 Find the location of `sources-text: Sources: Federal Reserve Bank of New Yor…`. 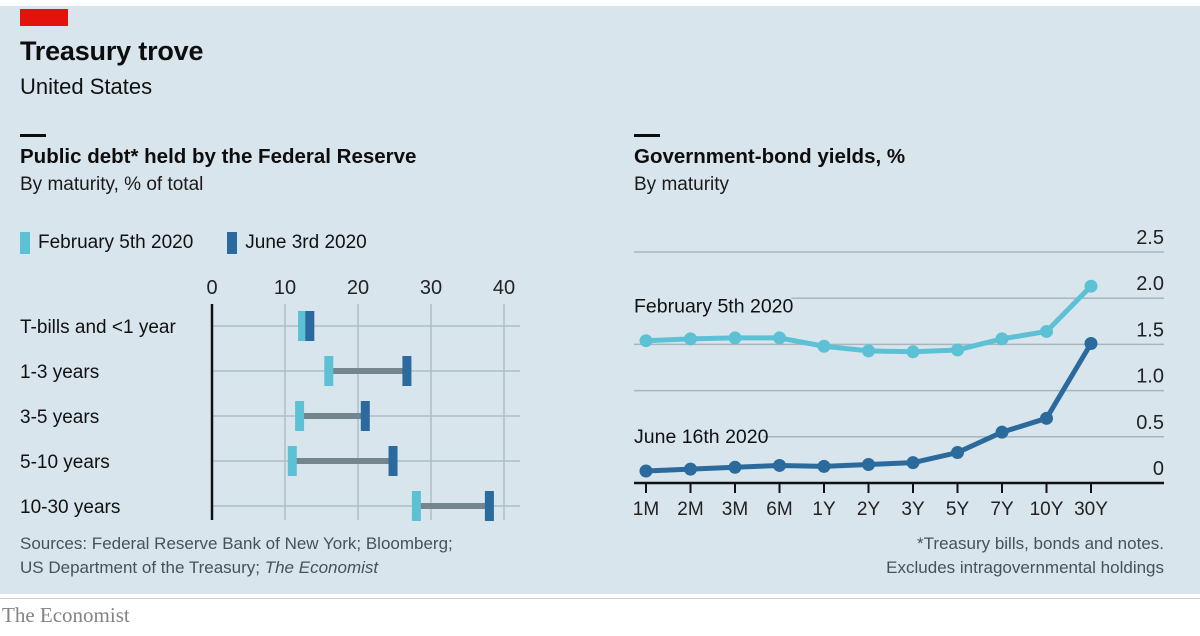

sources-text: Sources: Federal Reserve Bank of New Yor… is located at coordinates (236, 556).